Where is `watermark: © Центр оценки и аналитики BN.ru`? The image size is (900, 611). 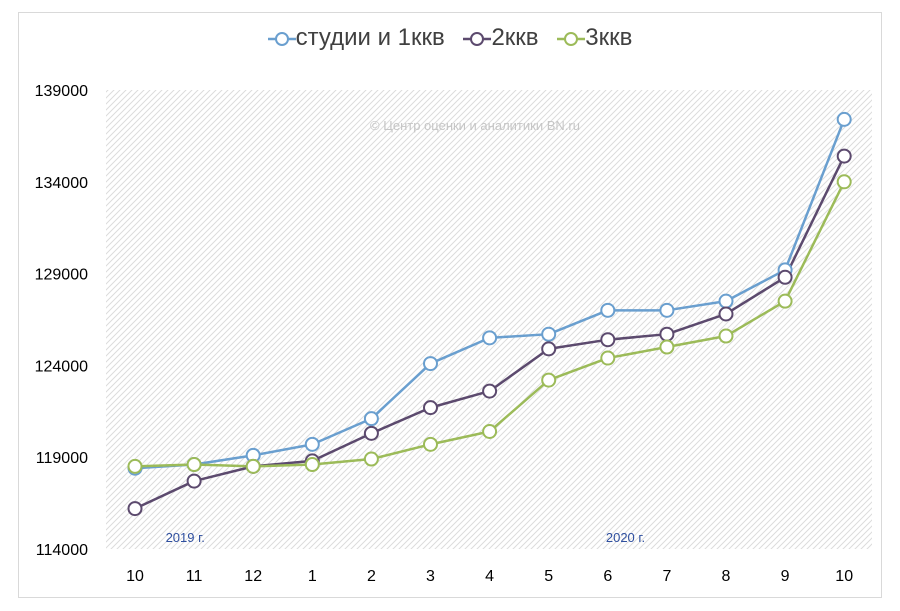 watermark: © Центр оценки и аналитики BN.ru is located at coordinates (475, 125).